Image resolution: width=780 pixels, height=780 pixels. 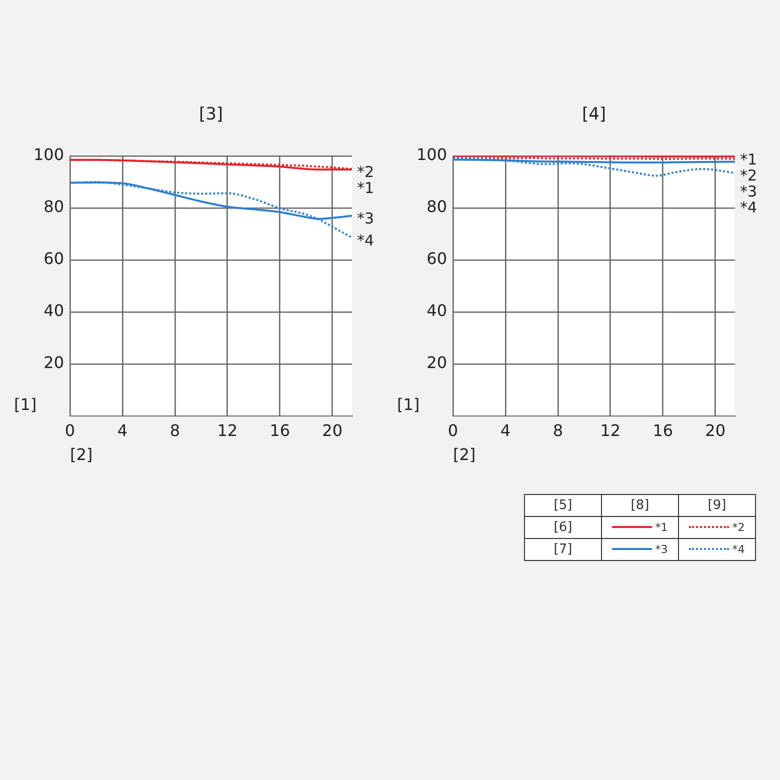 I want to click on legend-label: *3, so click(x=661, y=549).